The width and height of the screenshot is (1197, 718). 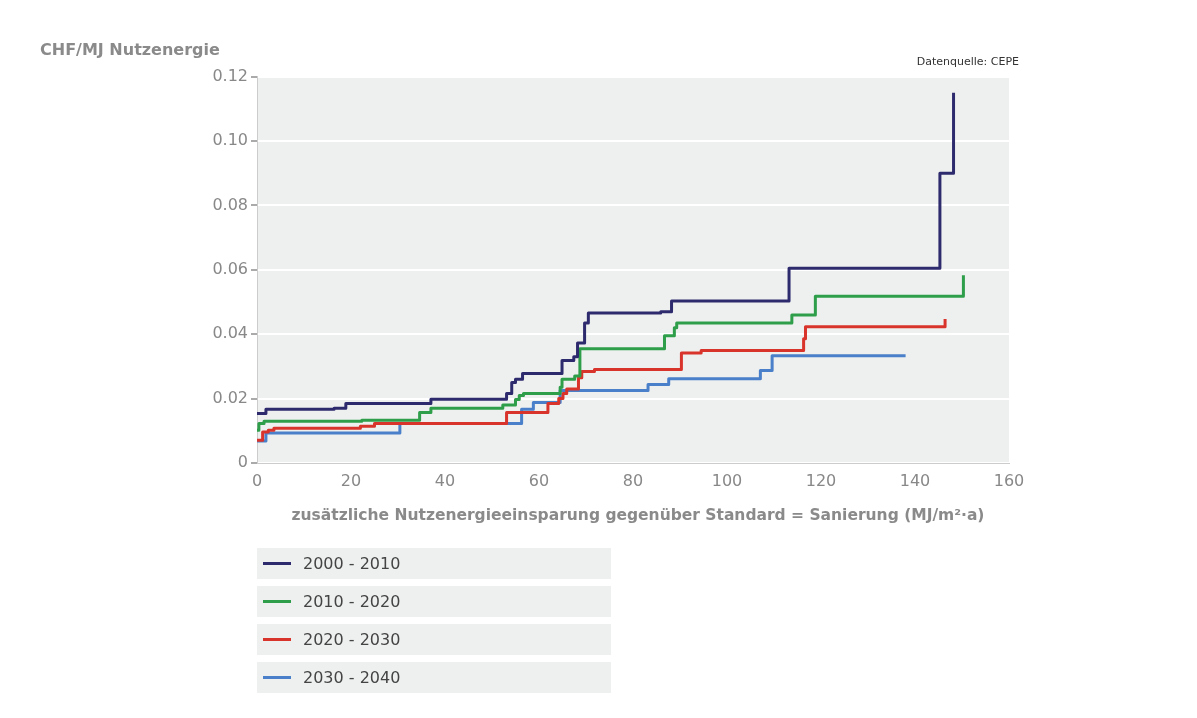 I want to click on x-tick-label: 20, so click(x=351, y=480).